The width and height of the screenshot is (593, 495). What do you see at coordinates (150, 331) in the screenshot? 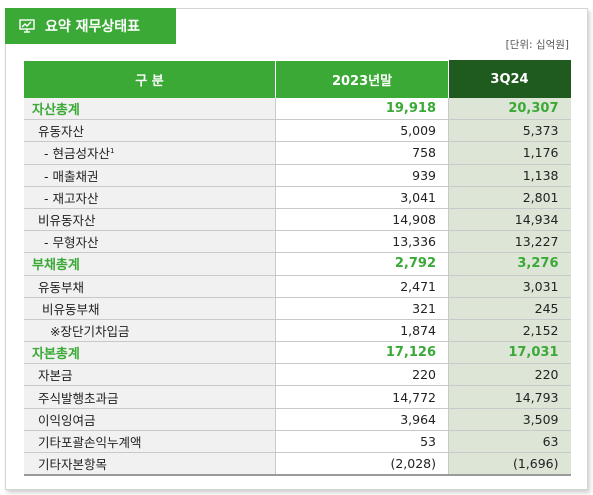
I see `row-label: ※장단기차입금` at bounding box center [150, 331].